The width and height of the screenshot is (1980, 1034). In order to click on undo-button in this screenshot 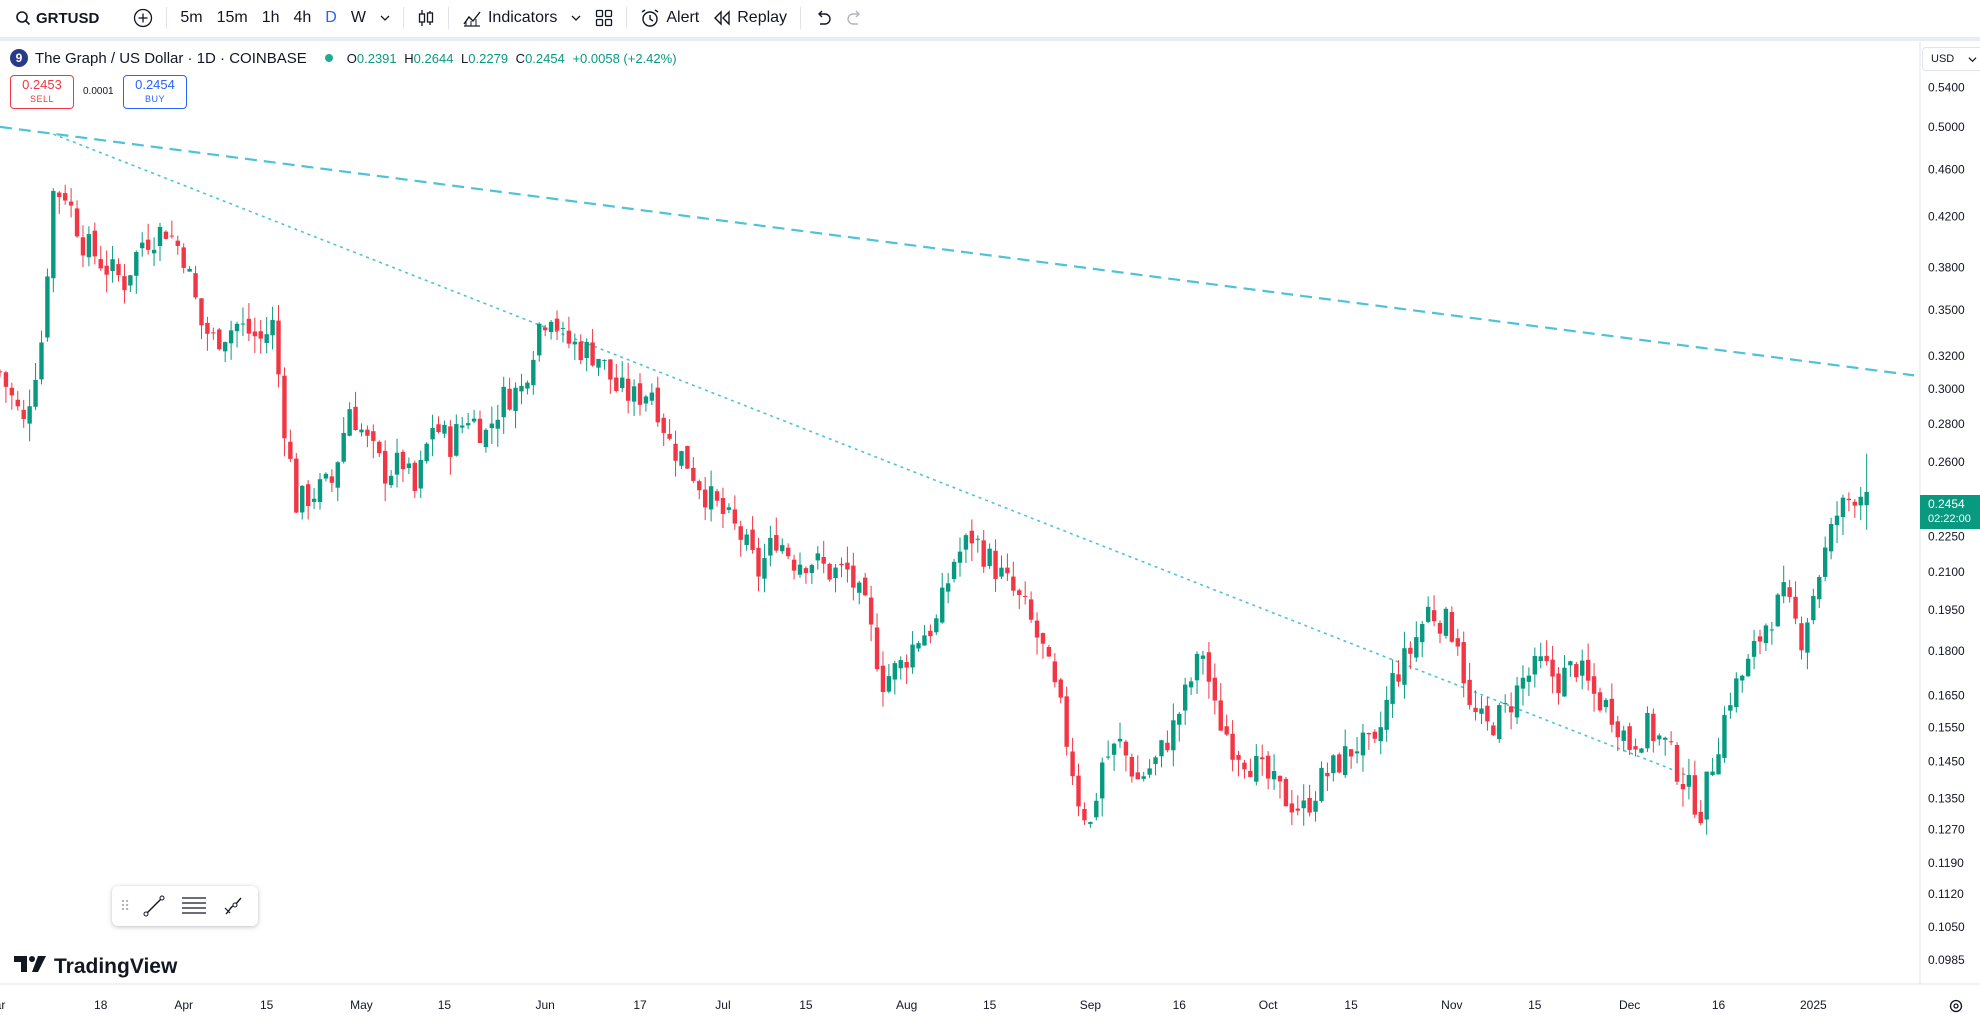, I will do `click(823, 18)`.